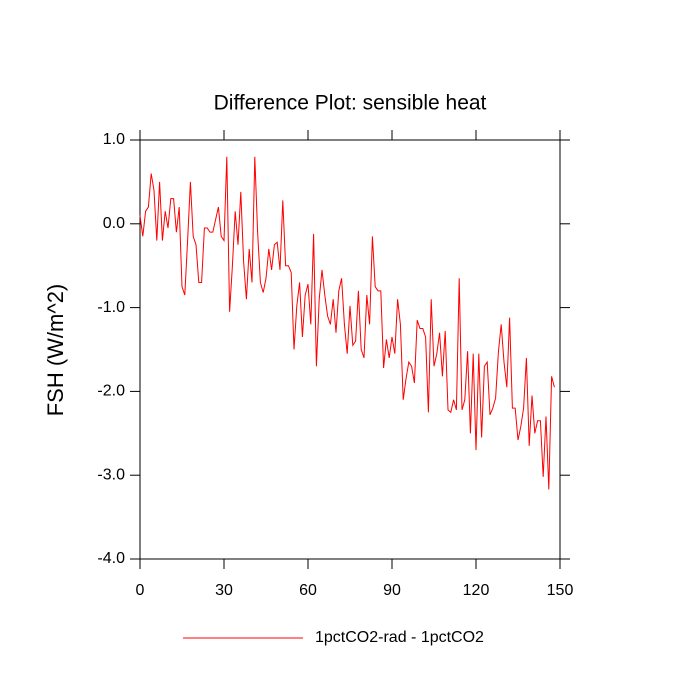  I want to click on y-tick-label: -3.0, so click(111, 474).